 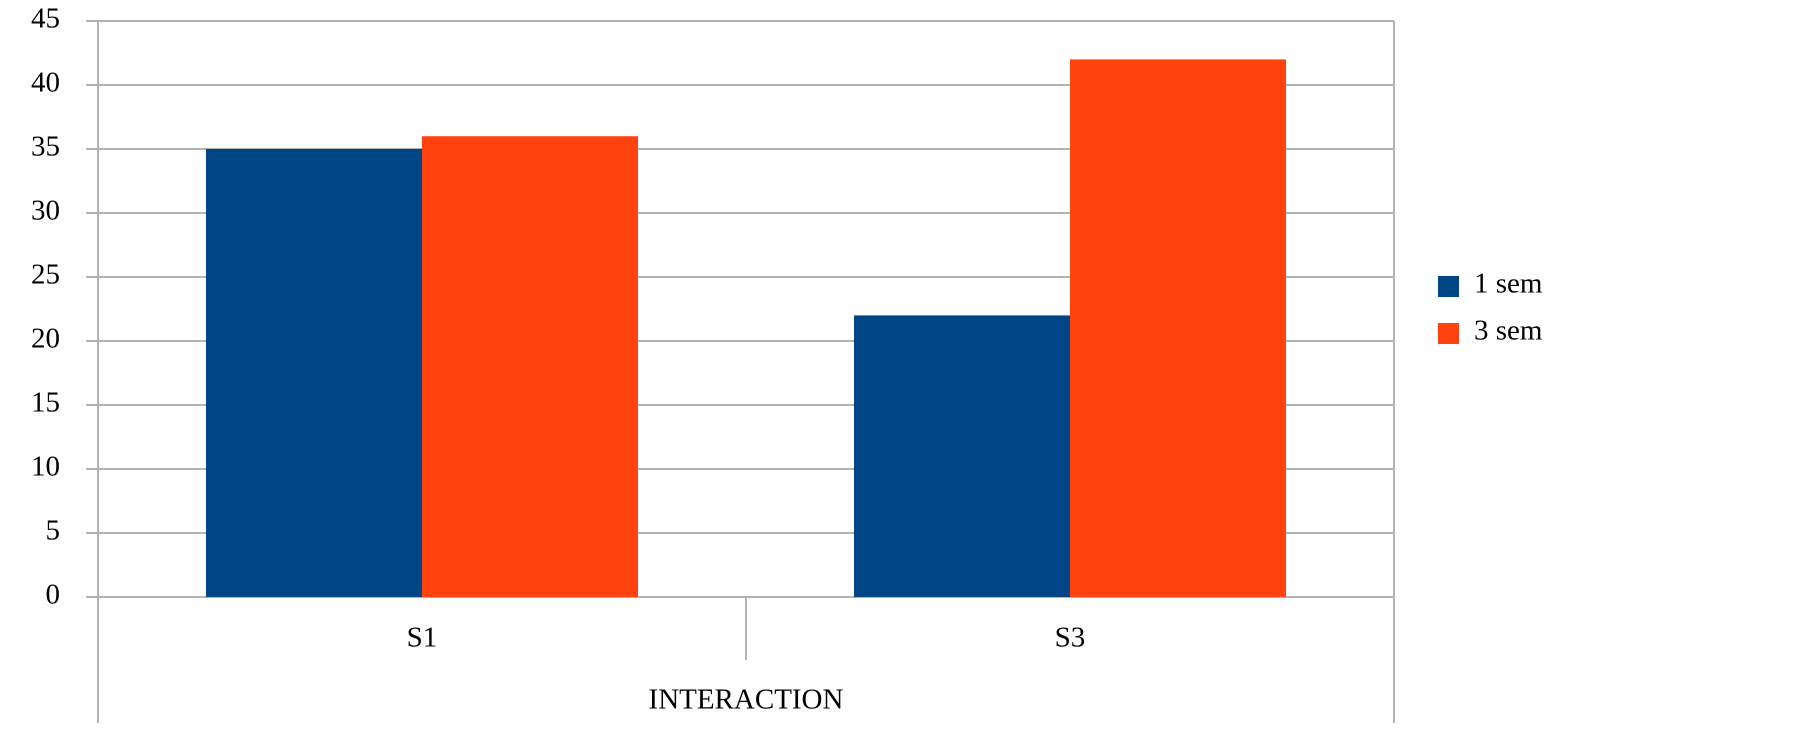 What do you see at coordinates (1070, 638) in the screenshot?
I see `x-tick-label: S3` at bounding box center [1070, 638].